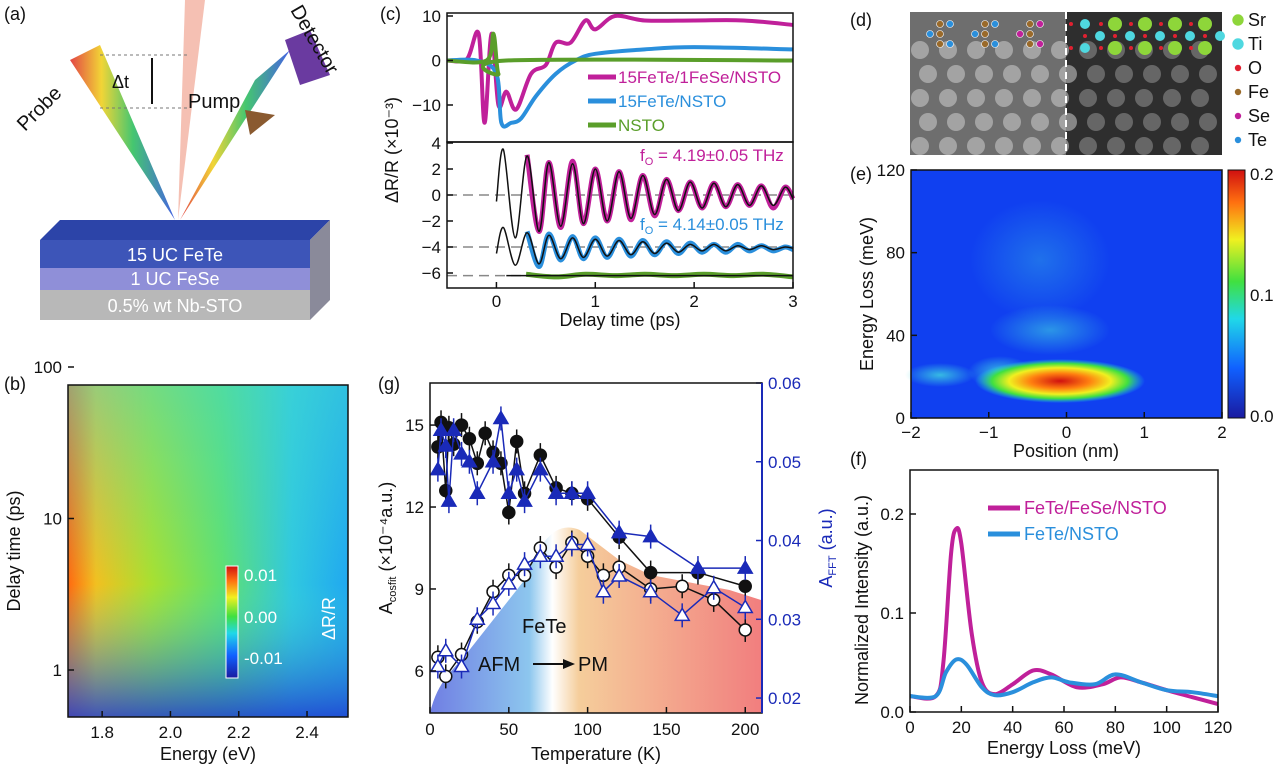 Image resolution: width=1280 pixels, height=774 pixels. Describe the element at coordinates (861, 174) in the screenshot. I see `panel-label-e: (e)` at that location.